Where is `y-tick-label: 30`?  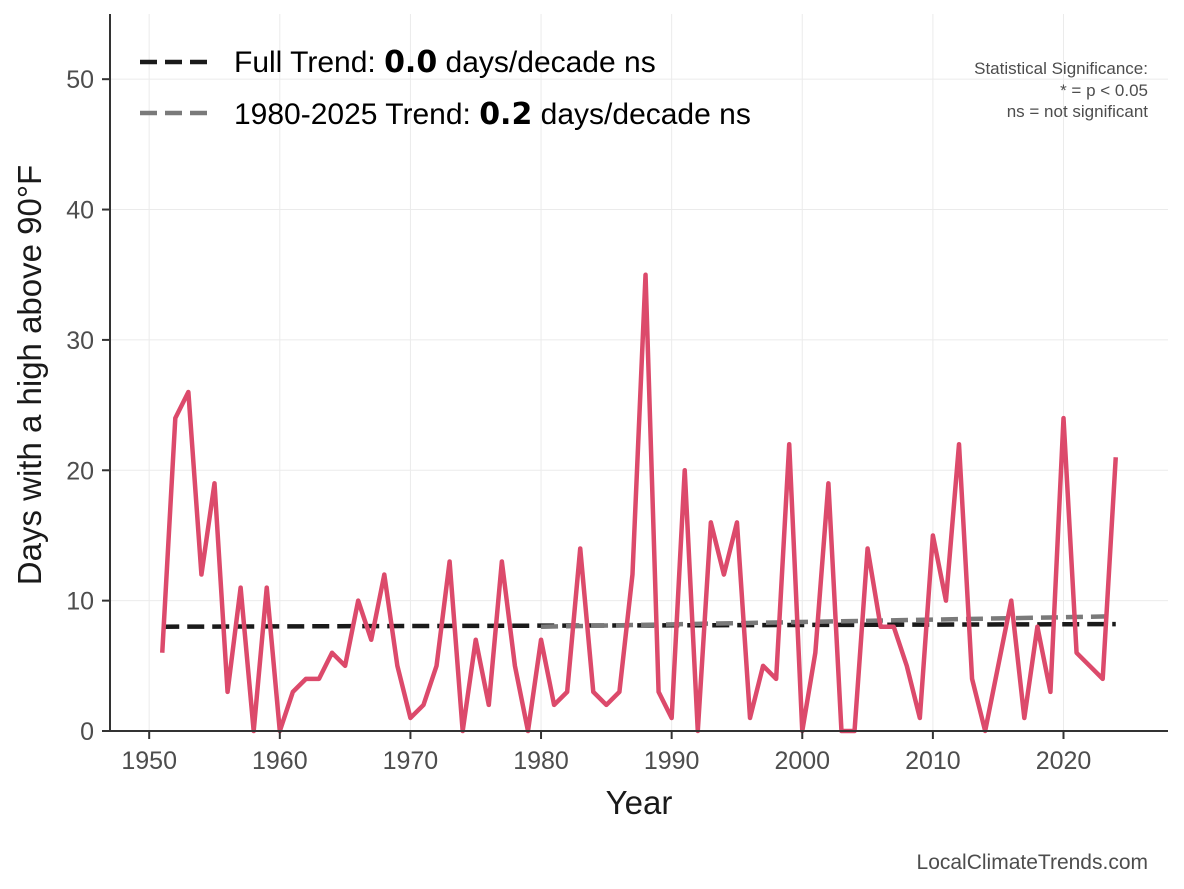 y-tick-label: 30 is located at coordinates (80, 341).